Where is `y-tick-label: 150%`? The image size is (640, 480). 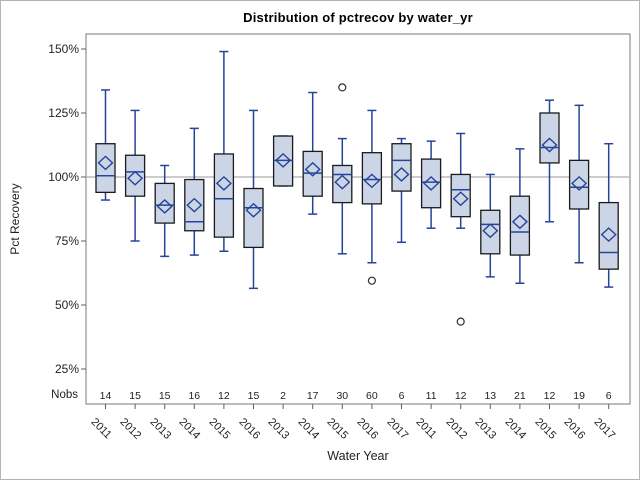 y-tick-label: 150% is located at coordinates (63, 49).